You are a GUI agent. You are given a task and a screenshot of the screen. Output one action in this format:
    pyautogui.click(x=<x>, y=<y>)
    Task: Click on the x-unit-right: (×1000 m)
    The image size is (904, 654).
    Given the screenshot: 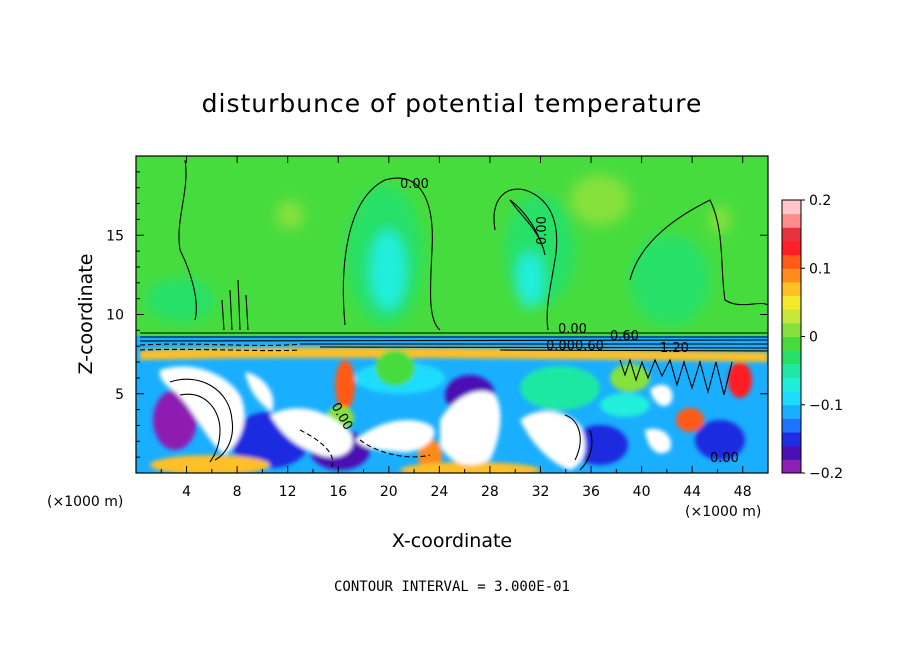 What is the action you would take?
    pyautogui.click(x=723, y=512)
    